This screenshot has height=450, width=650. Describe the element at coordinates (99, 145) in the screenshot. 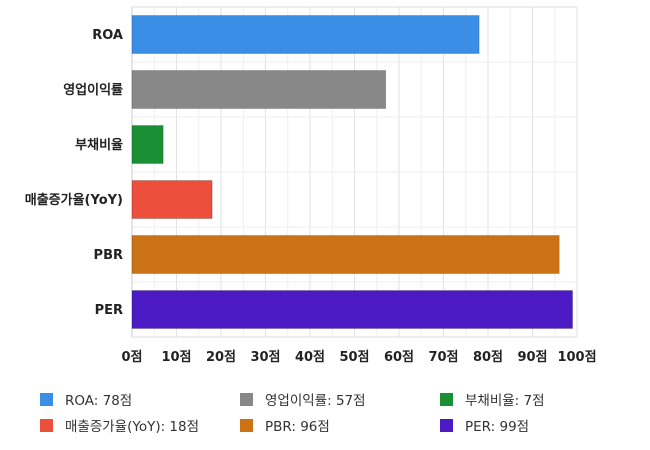

I see `category-label-2: 부채비율` at that location.